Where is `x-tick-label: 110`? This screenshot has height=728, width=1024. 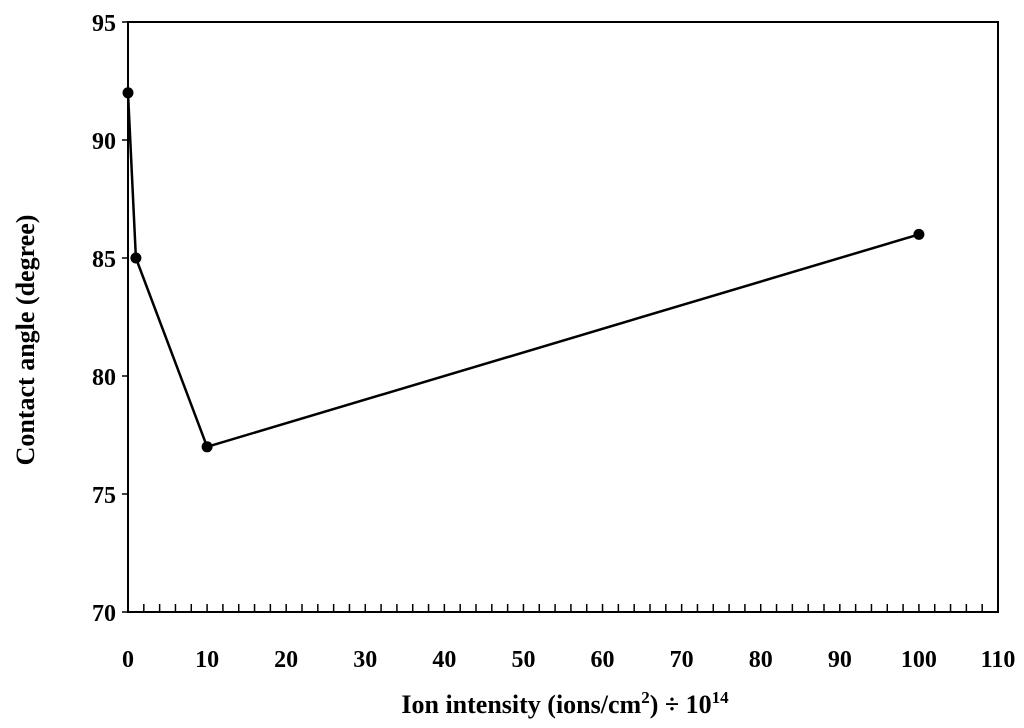 x-tick-label: 110 is located at coordinates (998, 660).